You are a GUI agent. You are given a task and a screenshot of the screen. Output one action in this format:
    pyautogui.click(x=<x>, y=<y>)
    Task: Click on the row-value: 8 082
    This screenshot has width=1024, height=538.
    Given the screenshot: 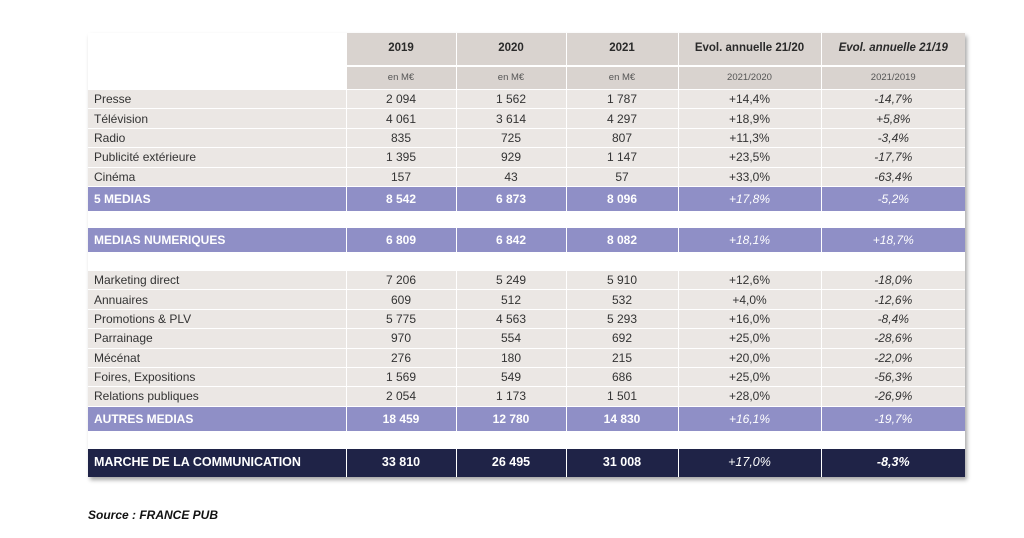 What is the action you would take?
    pyautogui.click(x=621, y=239)
    